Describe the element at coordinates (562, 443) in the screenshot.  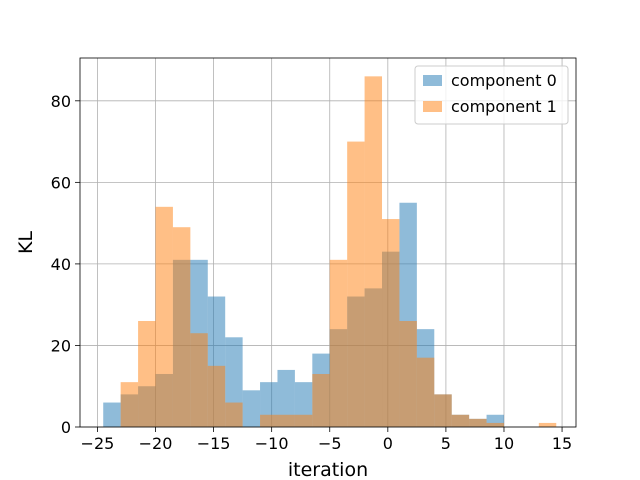
I see `x-tick-label: 15` at that location.